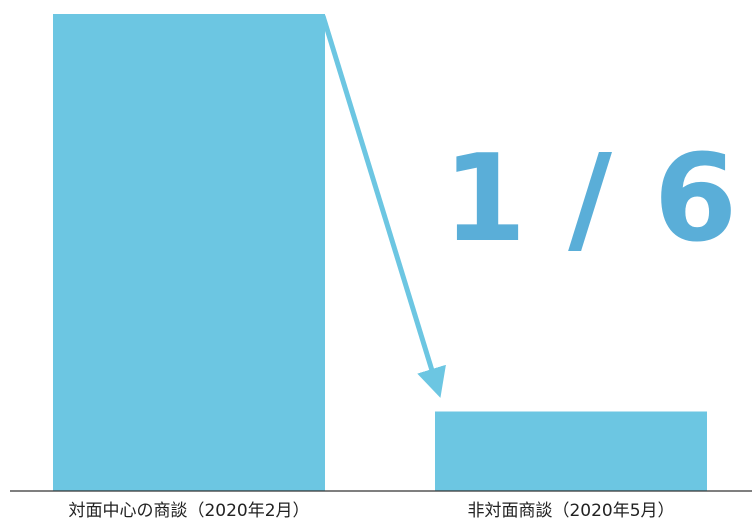  Describe the element at coordinates (570, 511) in the screenshot. I see `category-label-1: 非対面商談（2020年5月）` at that location.